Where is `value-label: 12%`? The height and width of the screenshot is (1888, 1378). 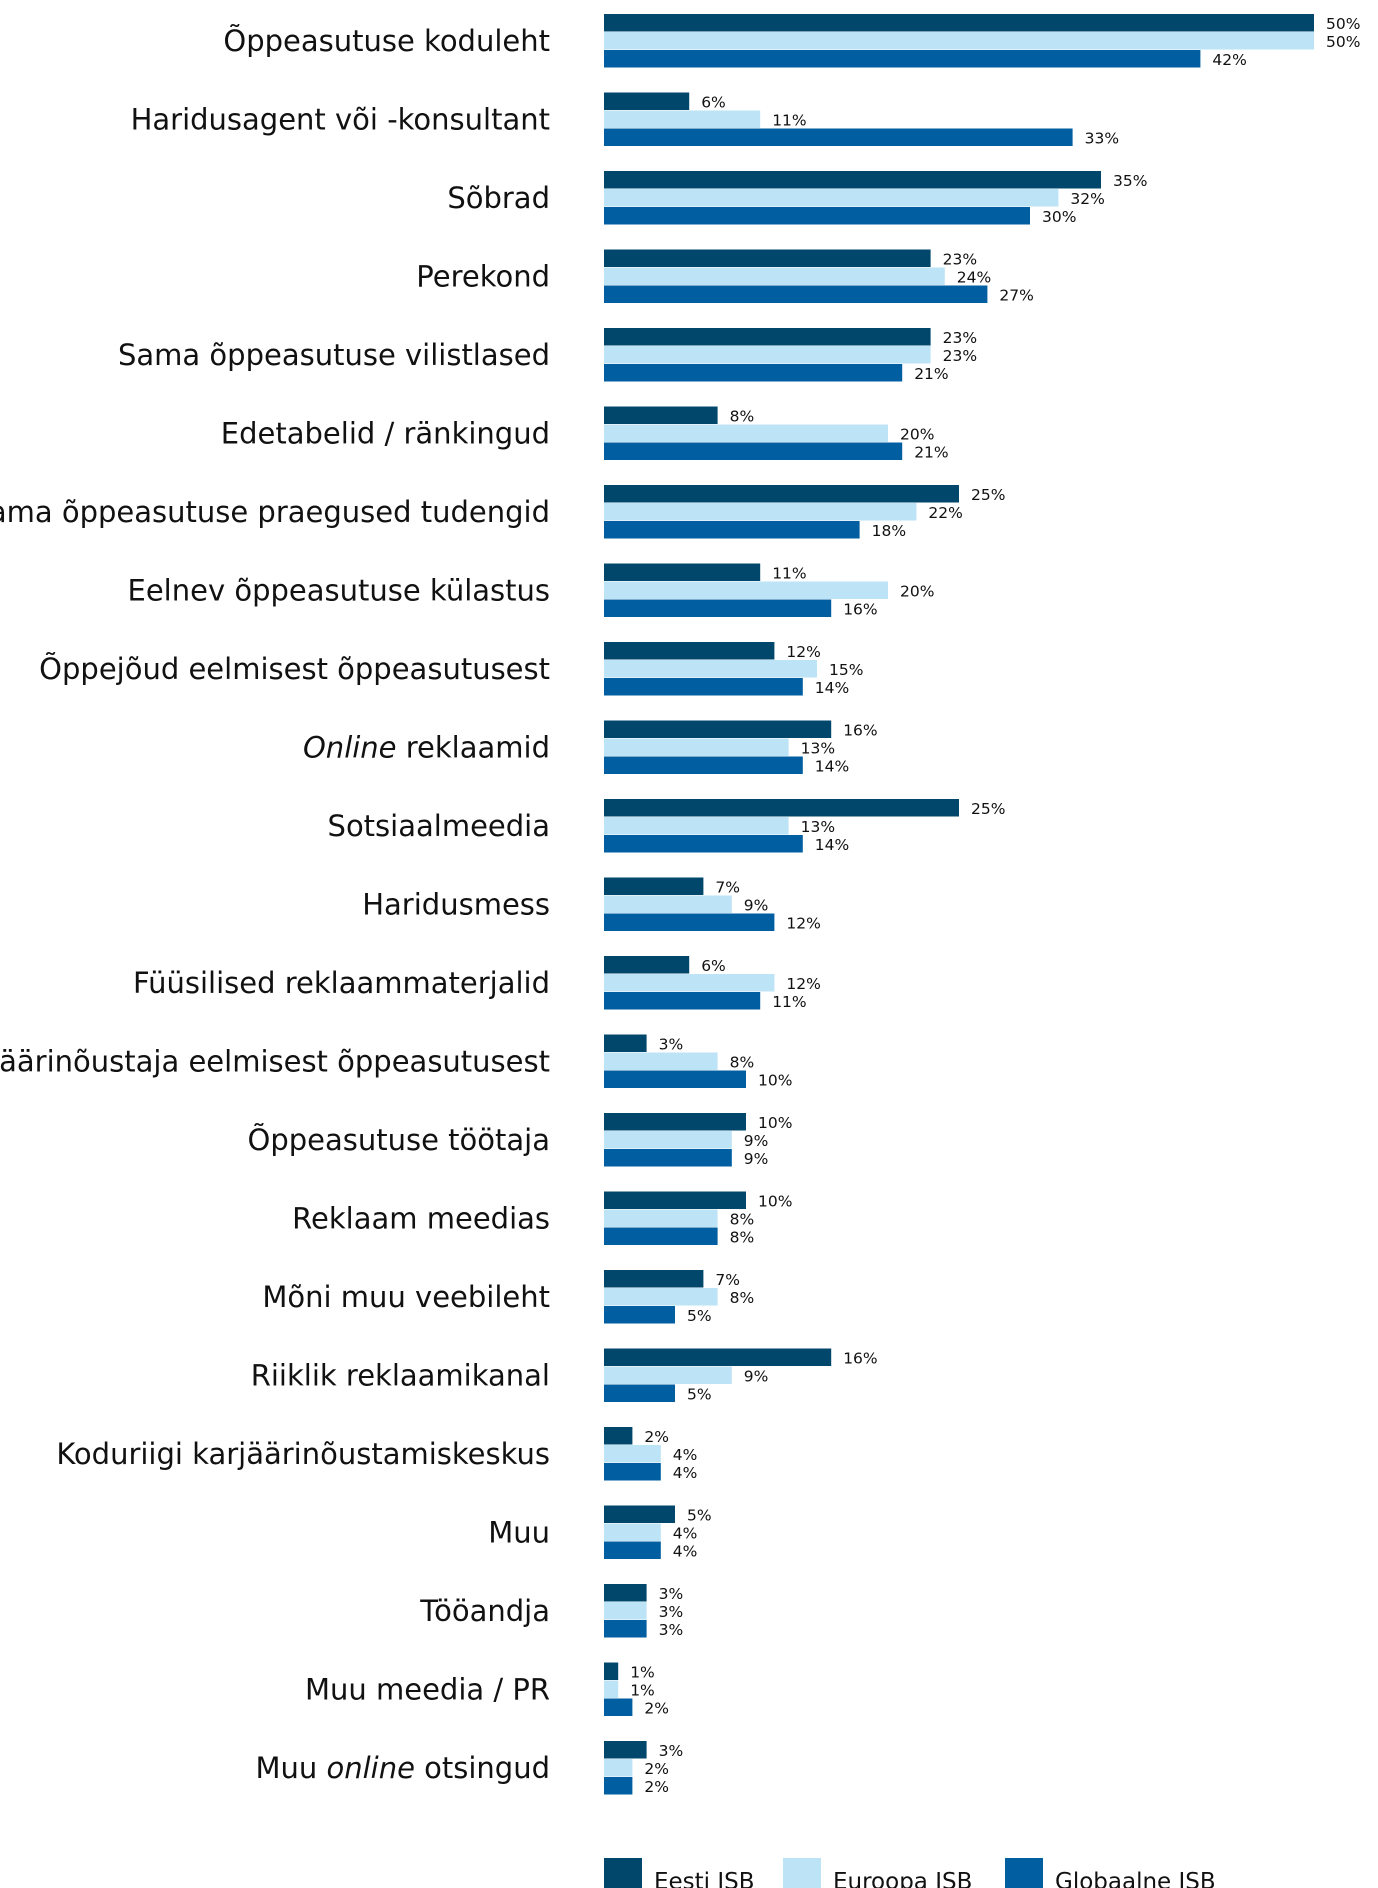 value-label: 12% is located at coordinates (803, 652).